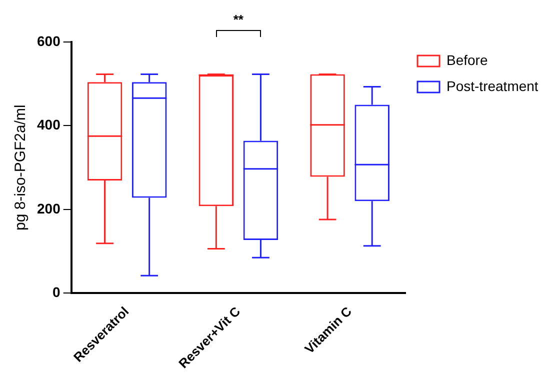  Describe the element at coordinates (492, 86) in the screenshot. I see `legend-label: Post-treatment` at that location.